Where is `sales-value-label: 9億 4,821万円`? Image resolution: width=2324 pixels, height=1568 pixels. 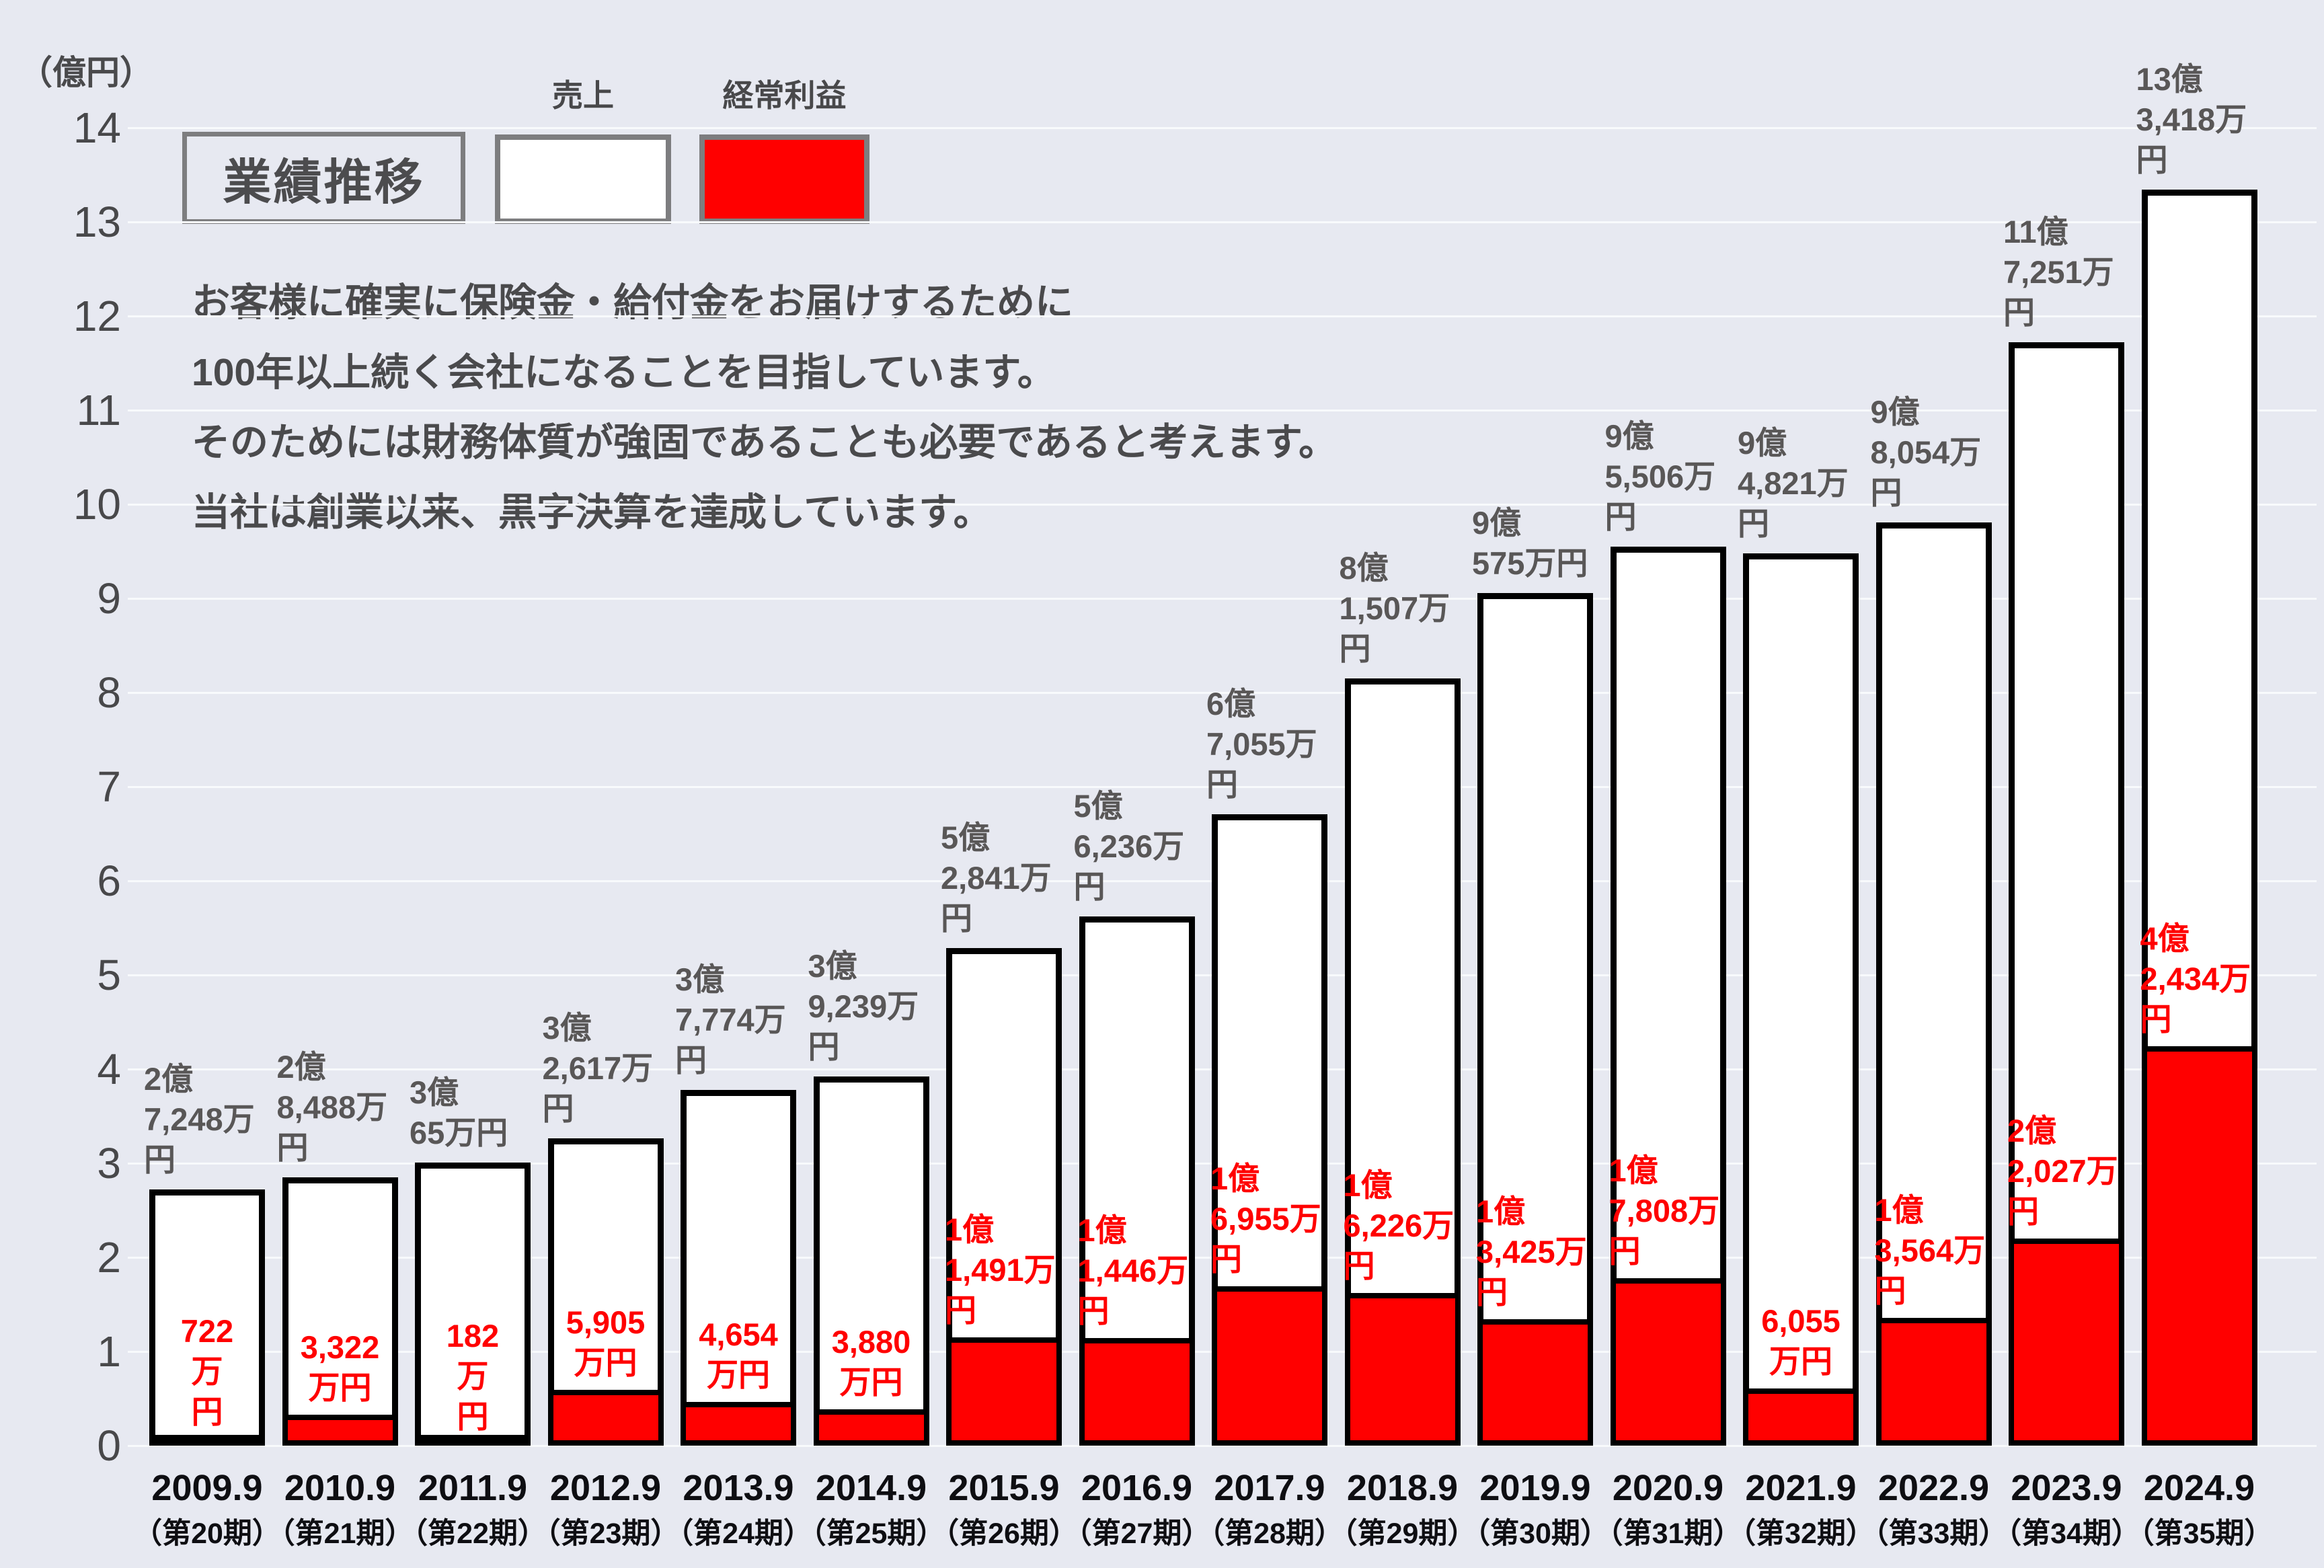 sales-value-label: 9億 4,821万円 is located at coordinates (1793, 482).